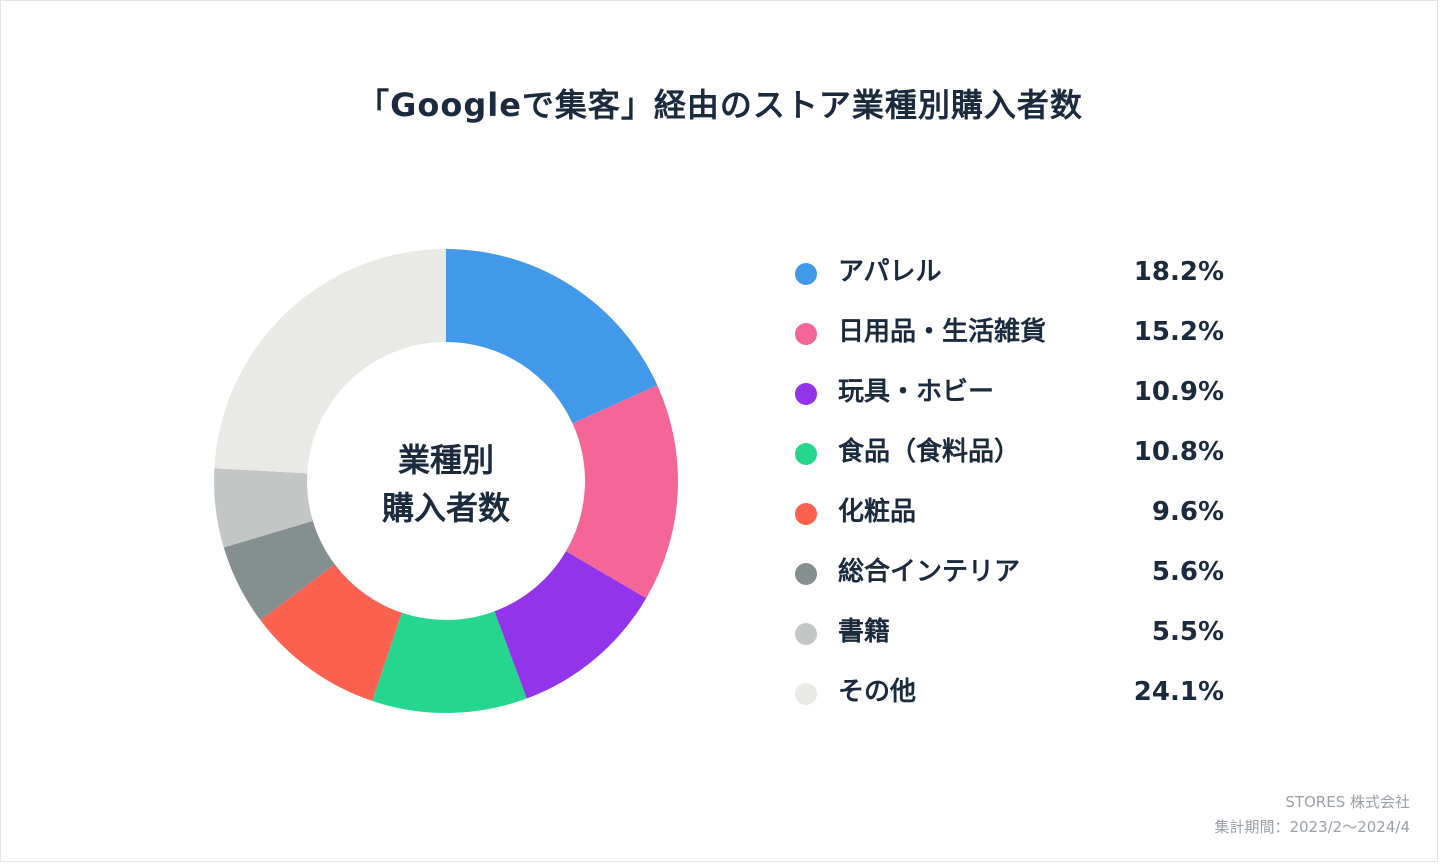 This screenshot has width=1440, height=864. I want to click on legend-item: その他 24.1%, so click(1010, 692).